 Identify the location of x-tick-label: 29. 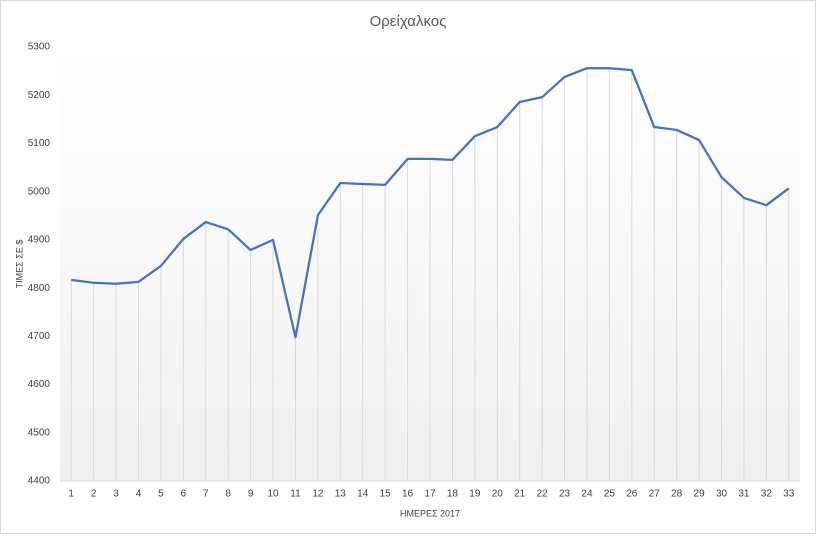
(700, 494).